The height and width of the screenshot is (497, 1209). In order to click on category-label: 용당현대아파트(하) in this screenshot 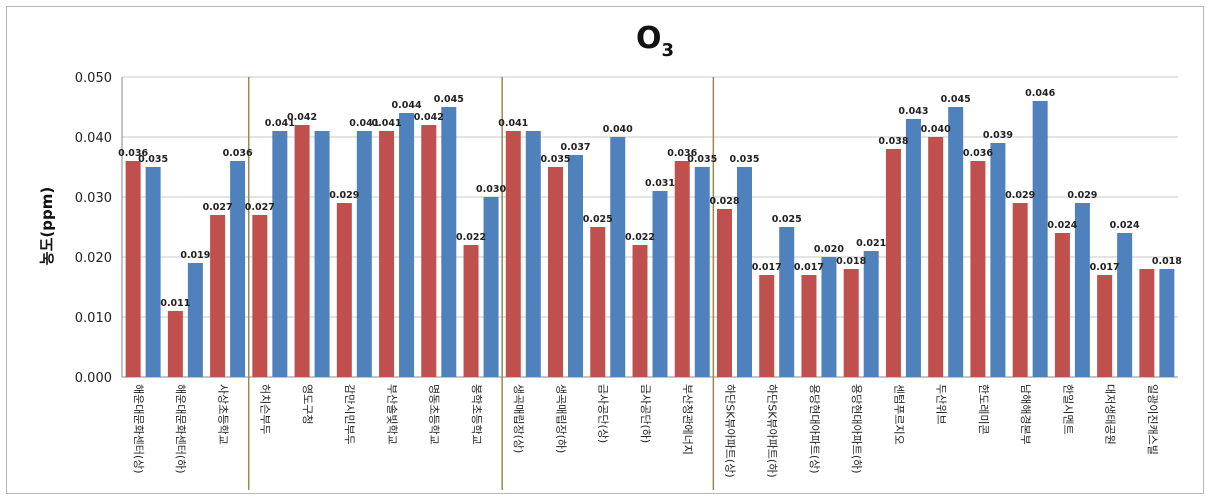, I will do `click(857, 429)`.